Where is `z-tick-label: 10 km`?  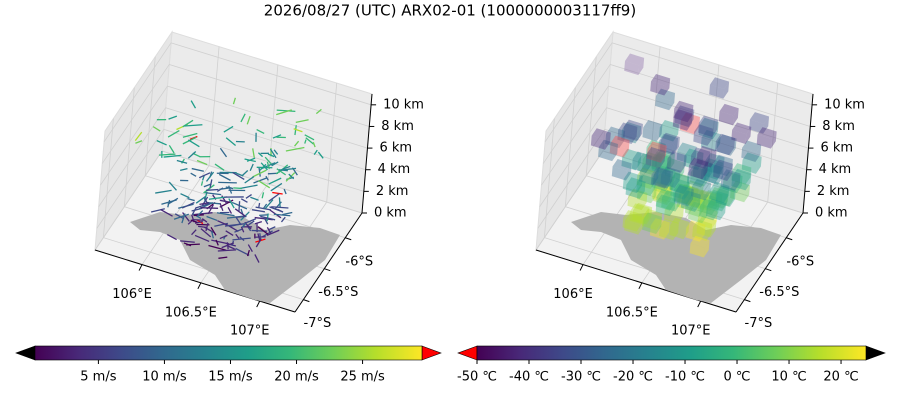 z-tick-label: 10 km is located at coordinates (844, 104).